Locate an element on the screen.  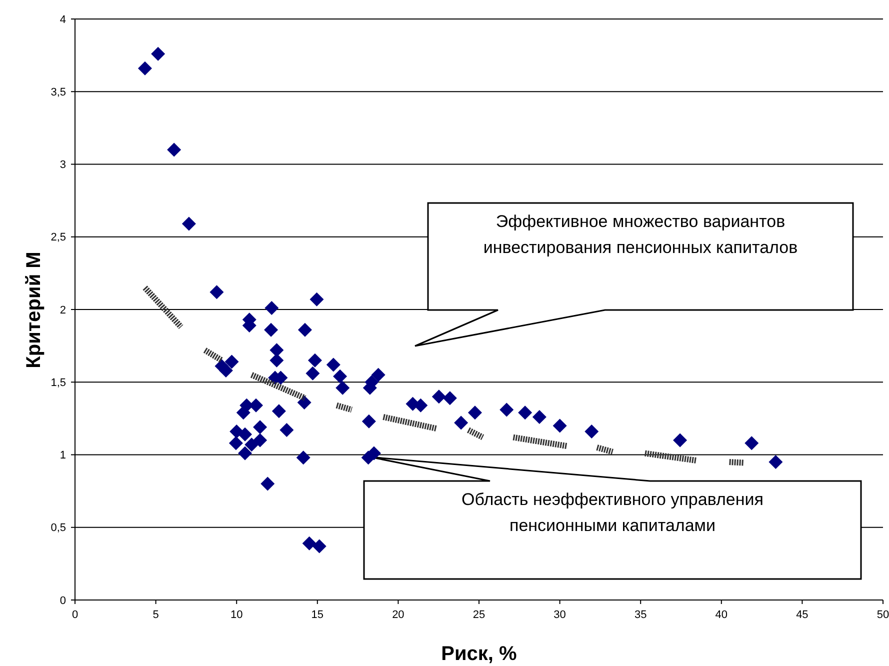
x-tick-label: 40 is located at coordinates (721, 615).